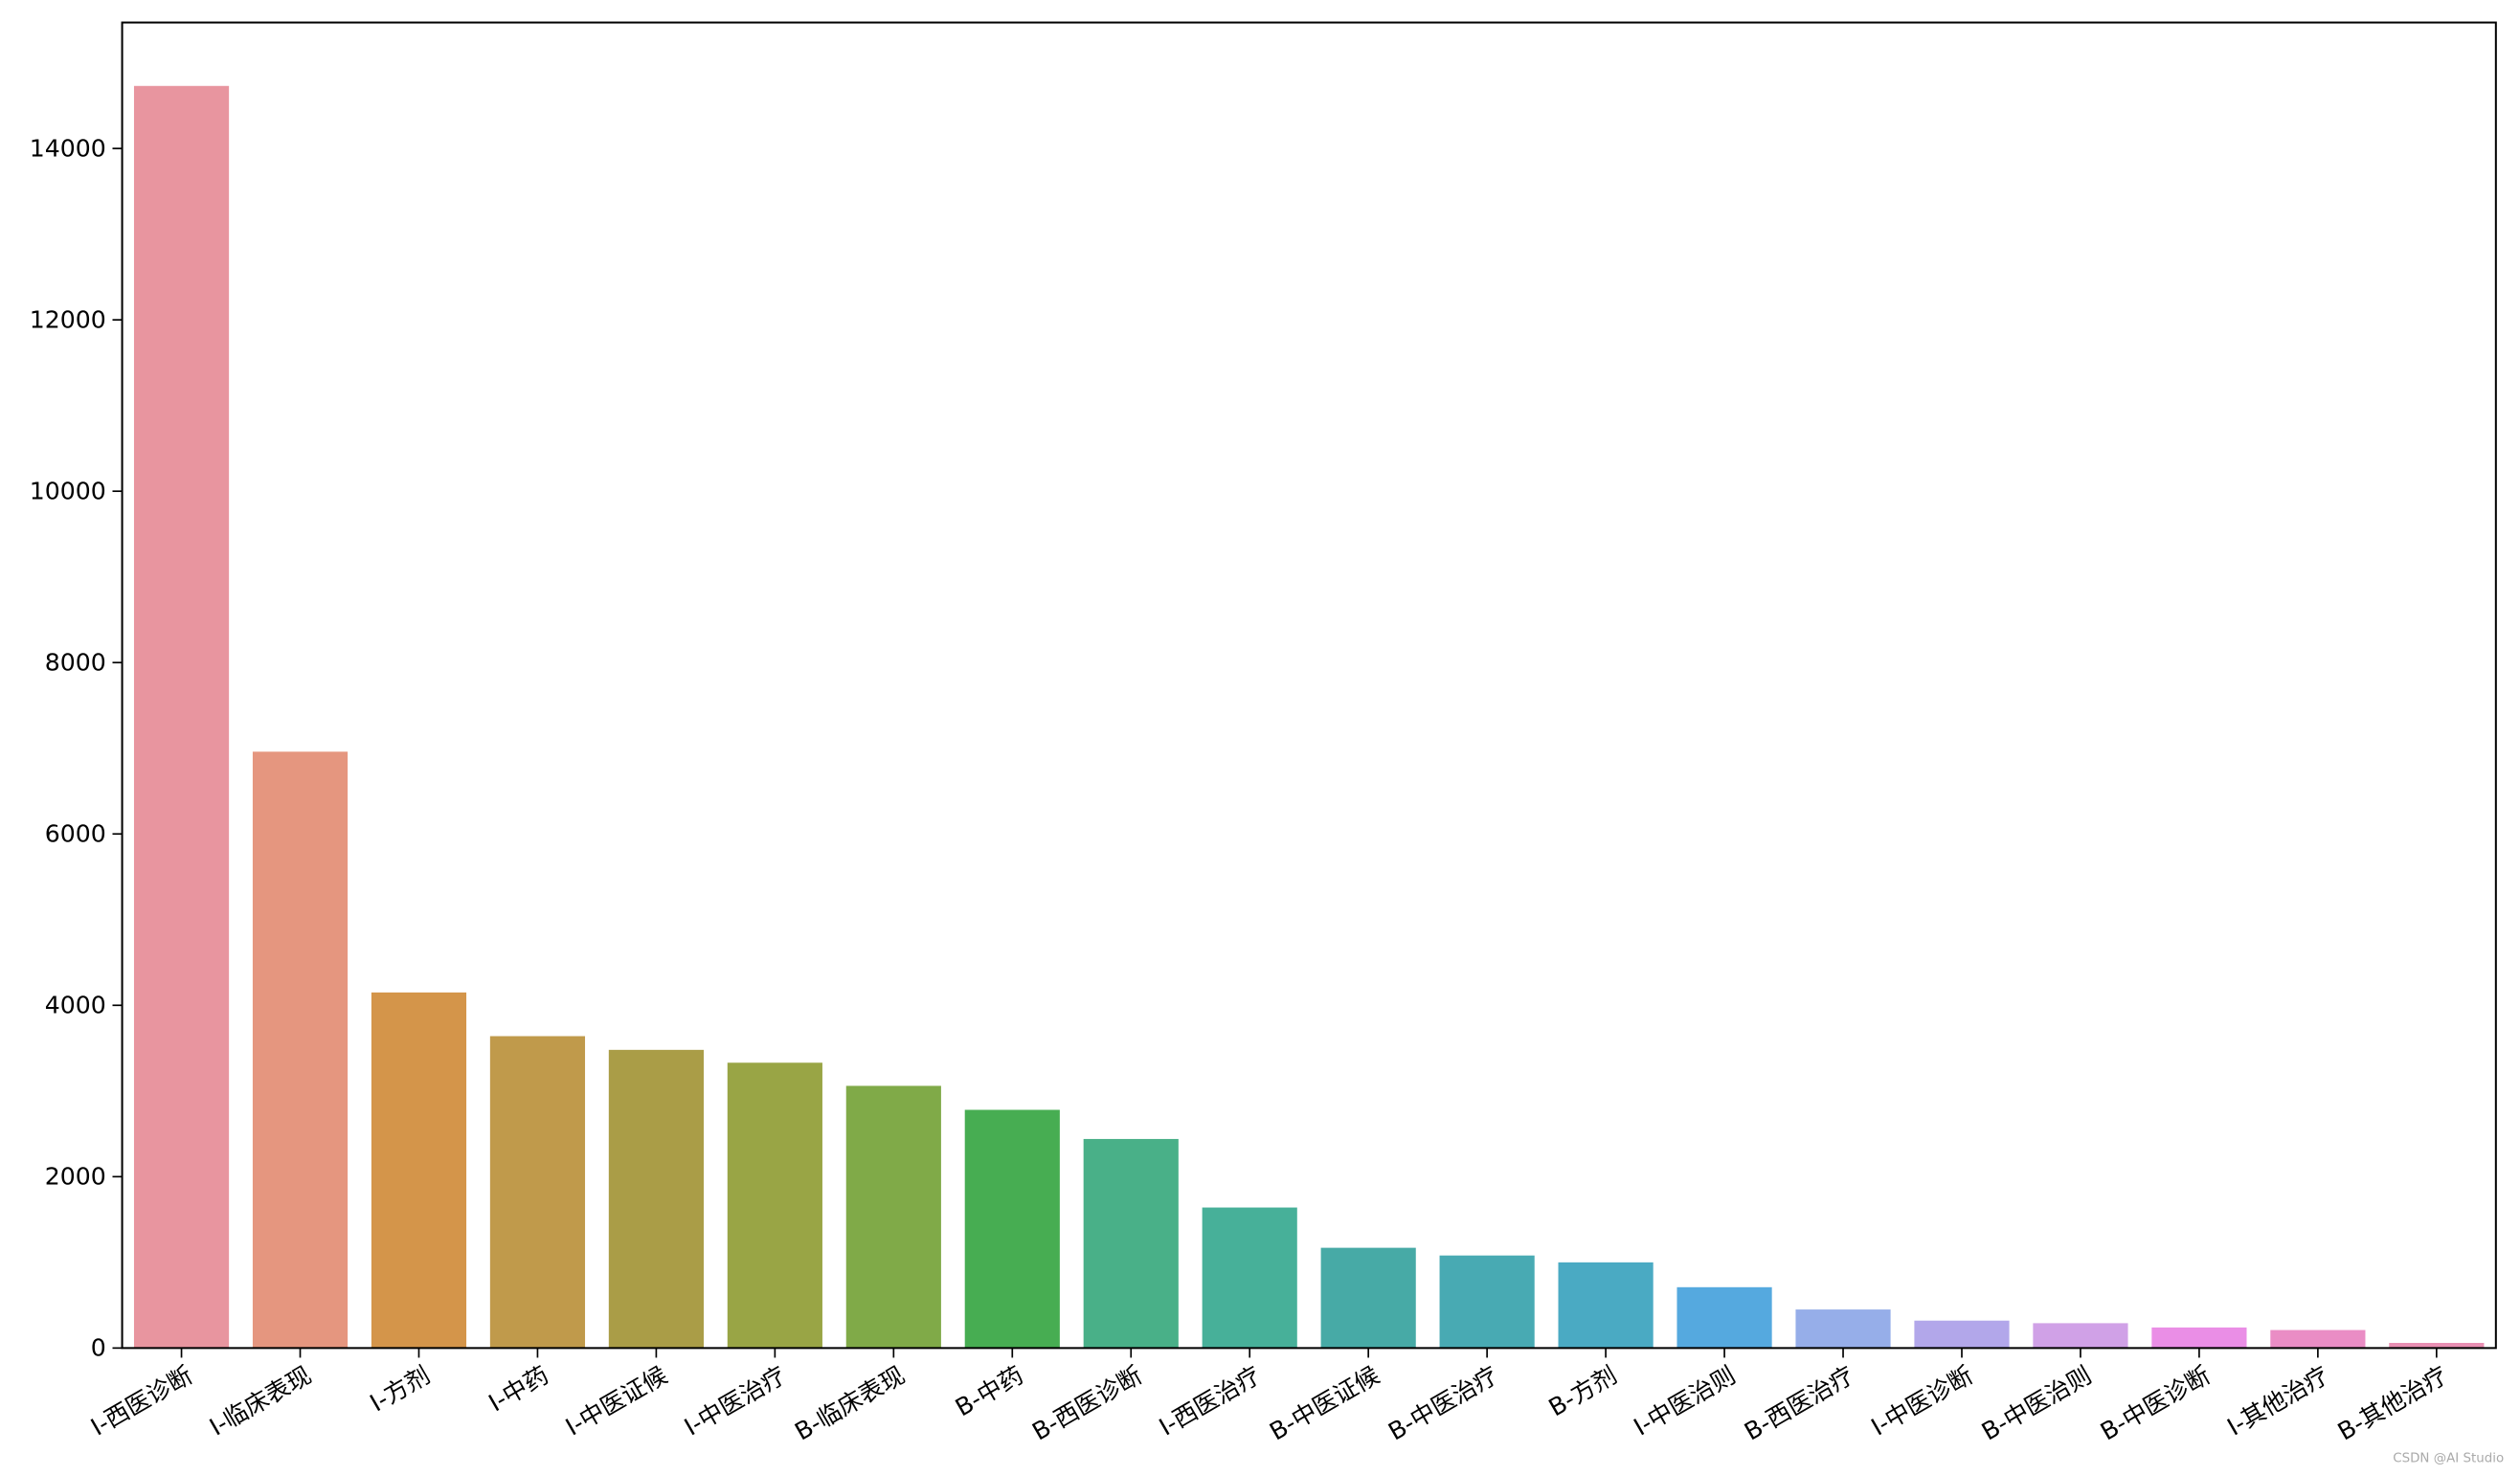 The height and width of the screenshot is (1475, 2520). I want to click on y-tick-label: 12000, so click(68, 320).